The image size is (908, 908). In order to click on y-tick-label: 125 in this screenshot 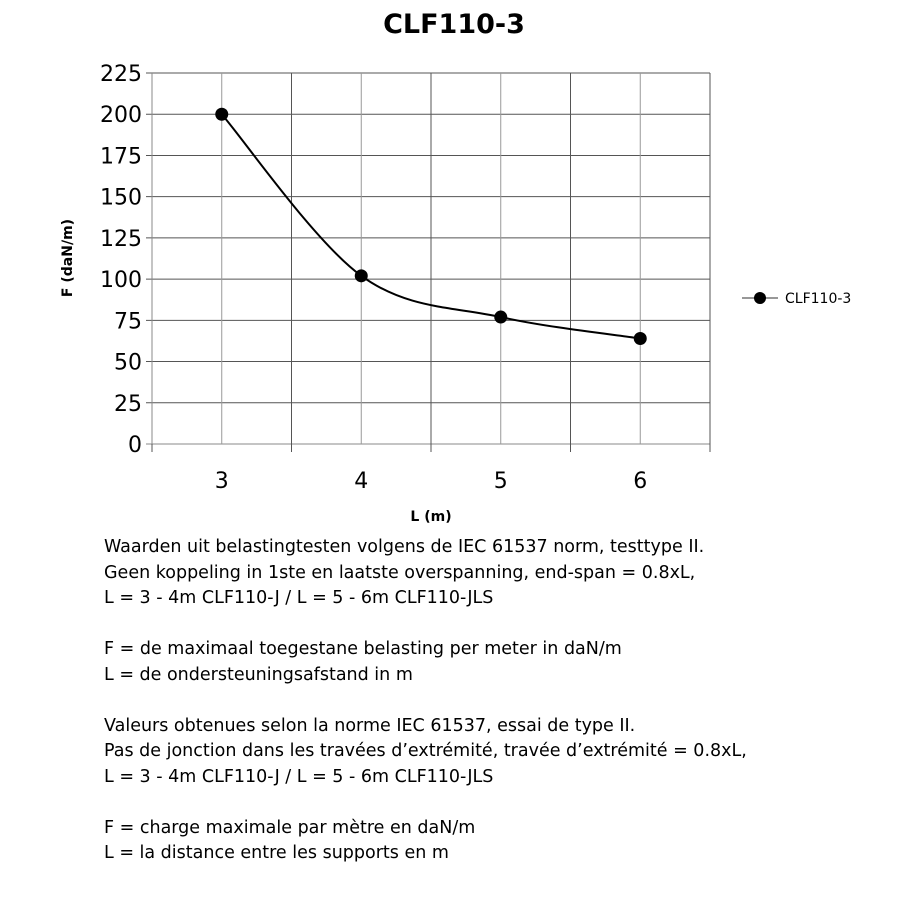, I will do `click(121, 239)`.